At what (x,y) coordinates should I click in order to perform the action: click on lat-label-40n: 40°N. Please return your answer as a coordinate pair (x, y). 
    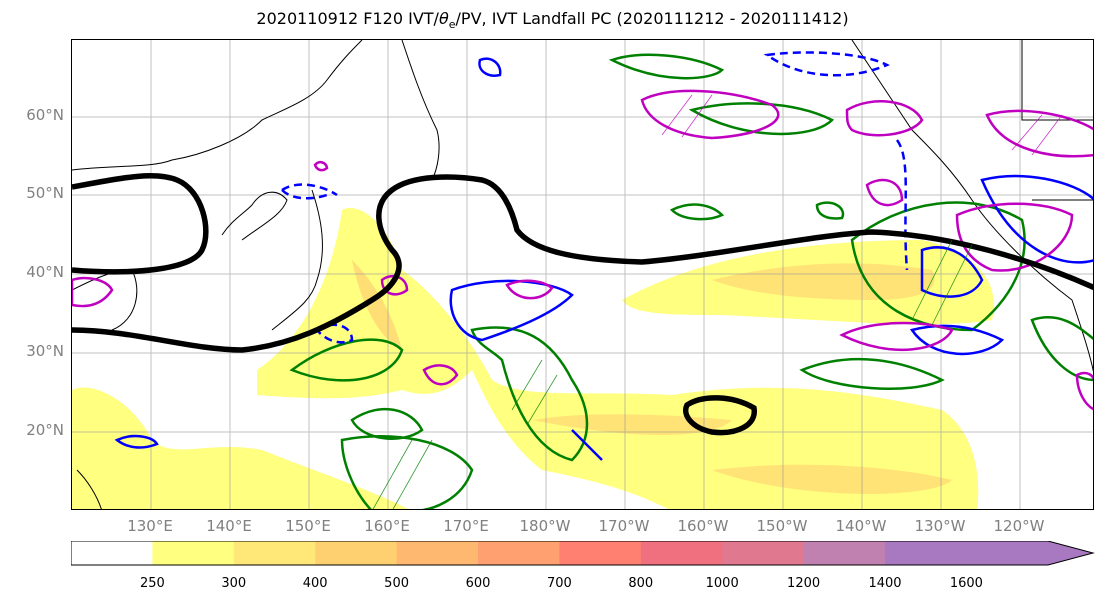
    Looking at the image, I should click on (45, 272).